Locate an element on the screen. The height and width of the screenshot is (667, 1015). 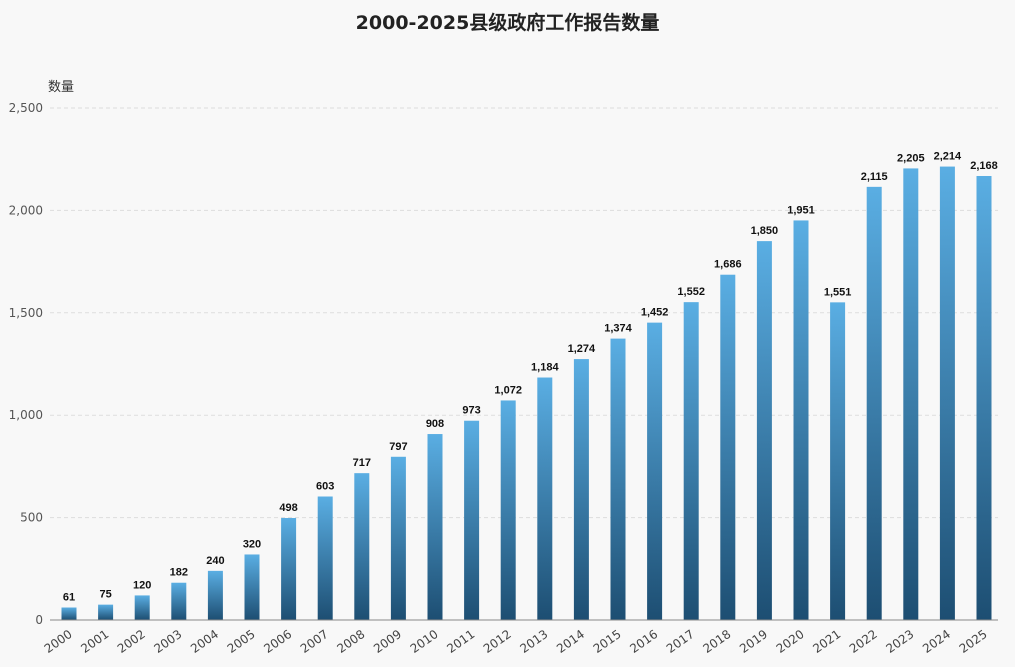
x-tick-label: 2007 is located at coordinates (314, 641).